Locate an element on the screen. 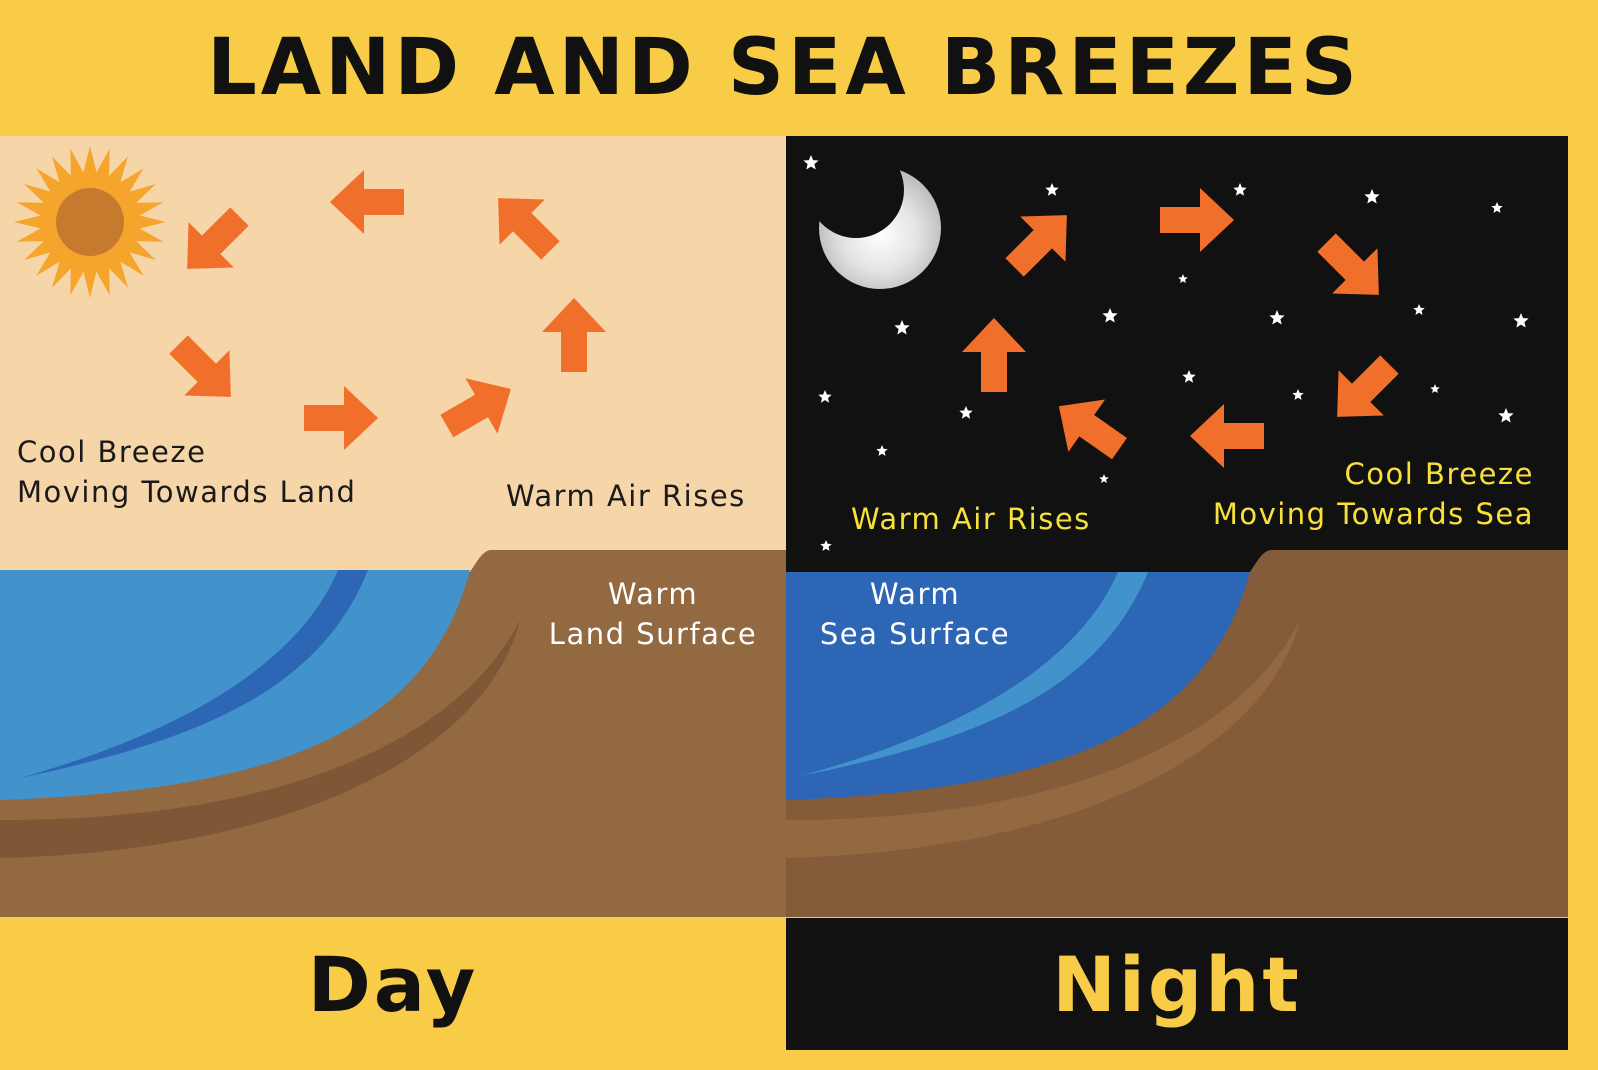 This screenshot has height=1070, width=1598. night-surface-label: Warm Sea Surface is located at coordinates (915, 614).